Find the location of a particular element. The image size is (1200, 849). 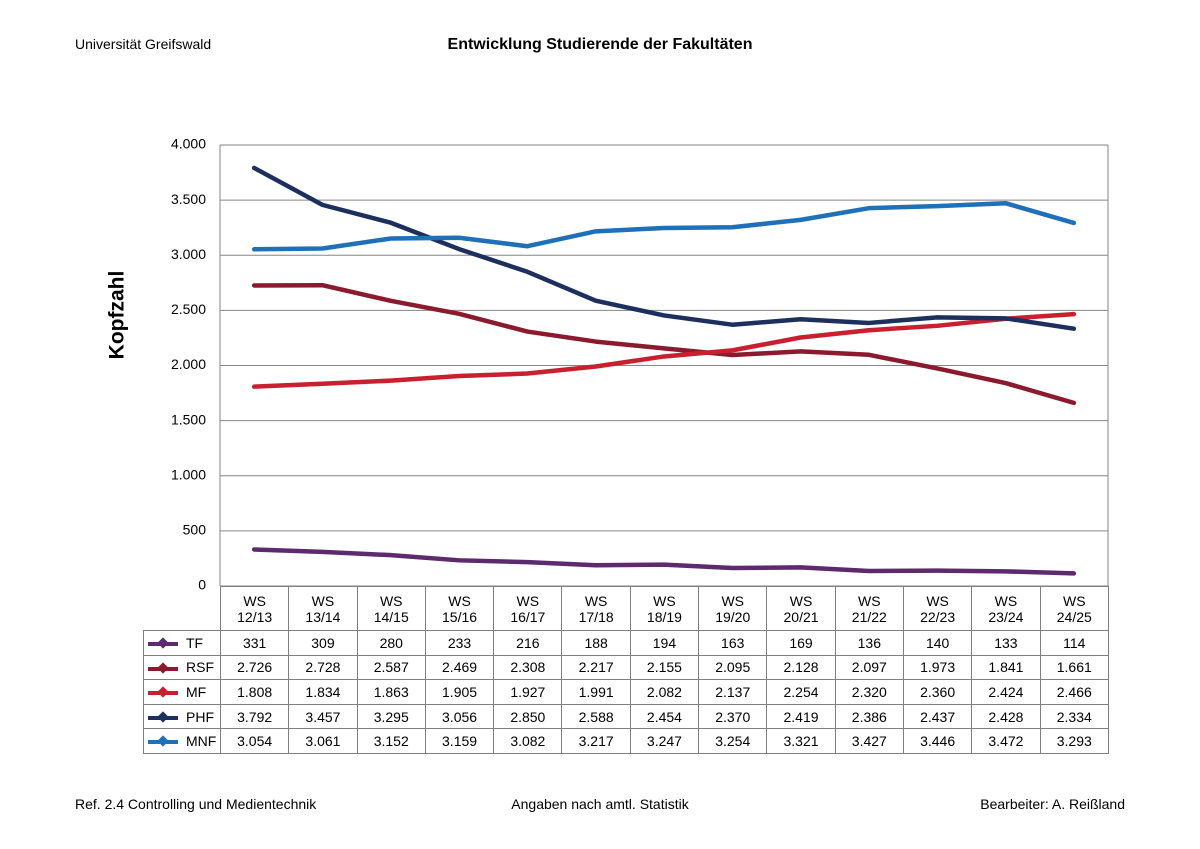

table-cell: 114 is located at coordinates (1074, 643).